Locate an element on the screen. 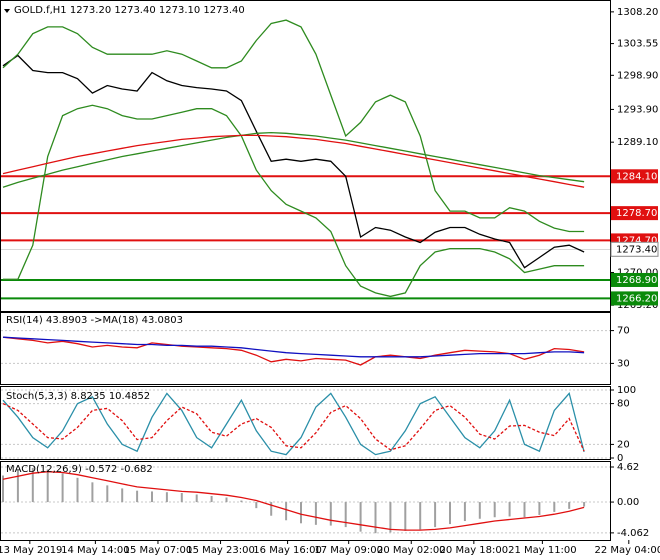 The width and height of the screenshot is (660, 560). x-tick-label: 14 May 14:00 is located at coordinates (95, 550).